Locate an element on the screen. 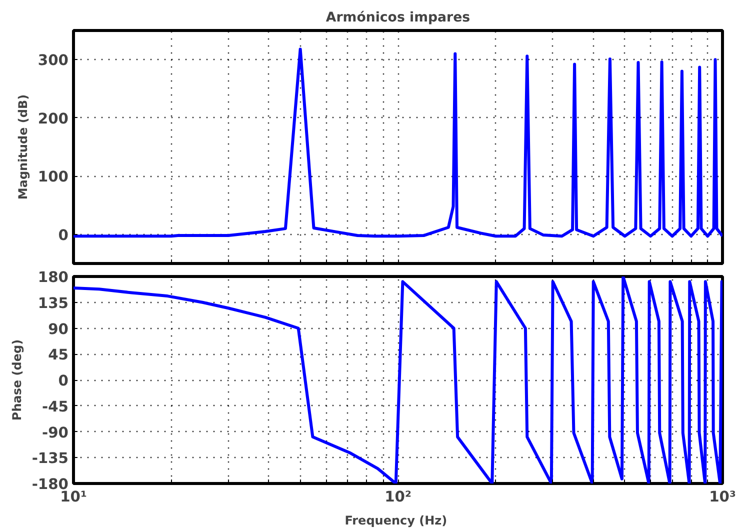 The image size is (739, 530). y-tick-label: -135 is located at coordinates (50, 459).